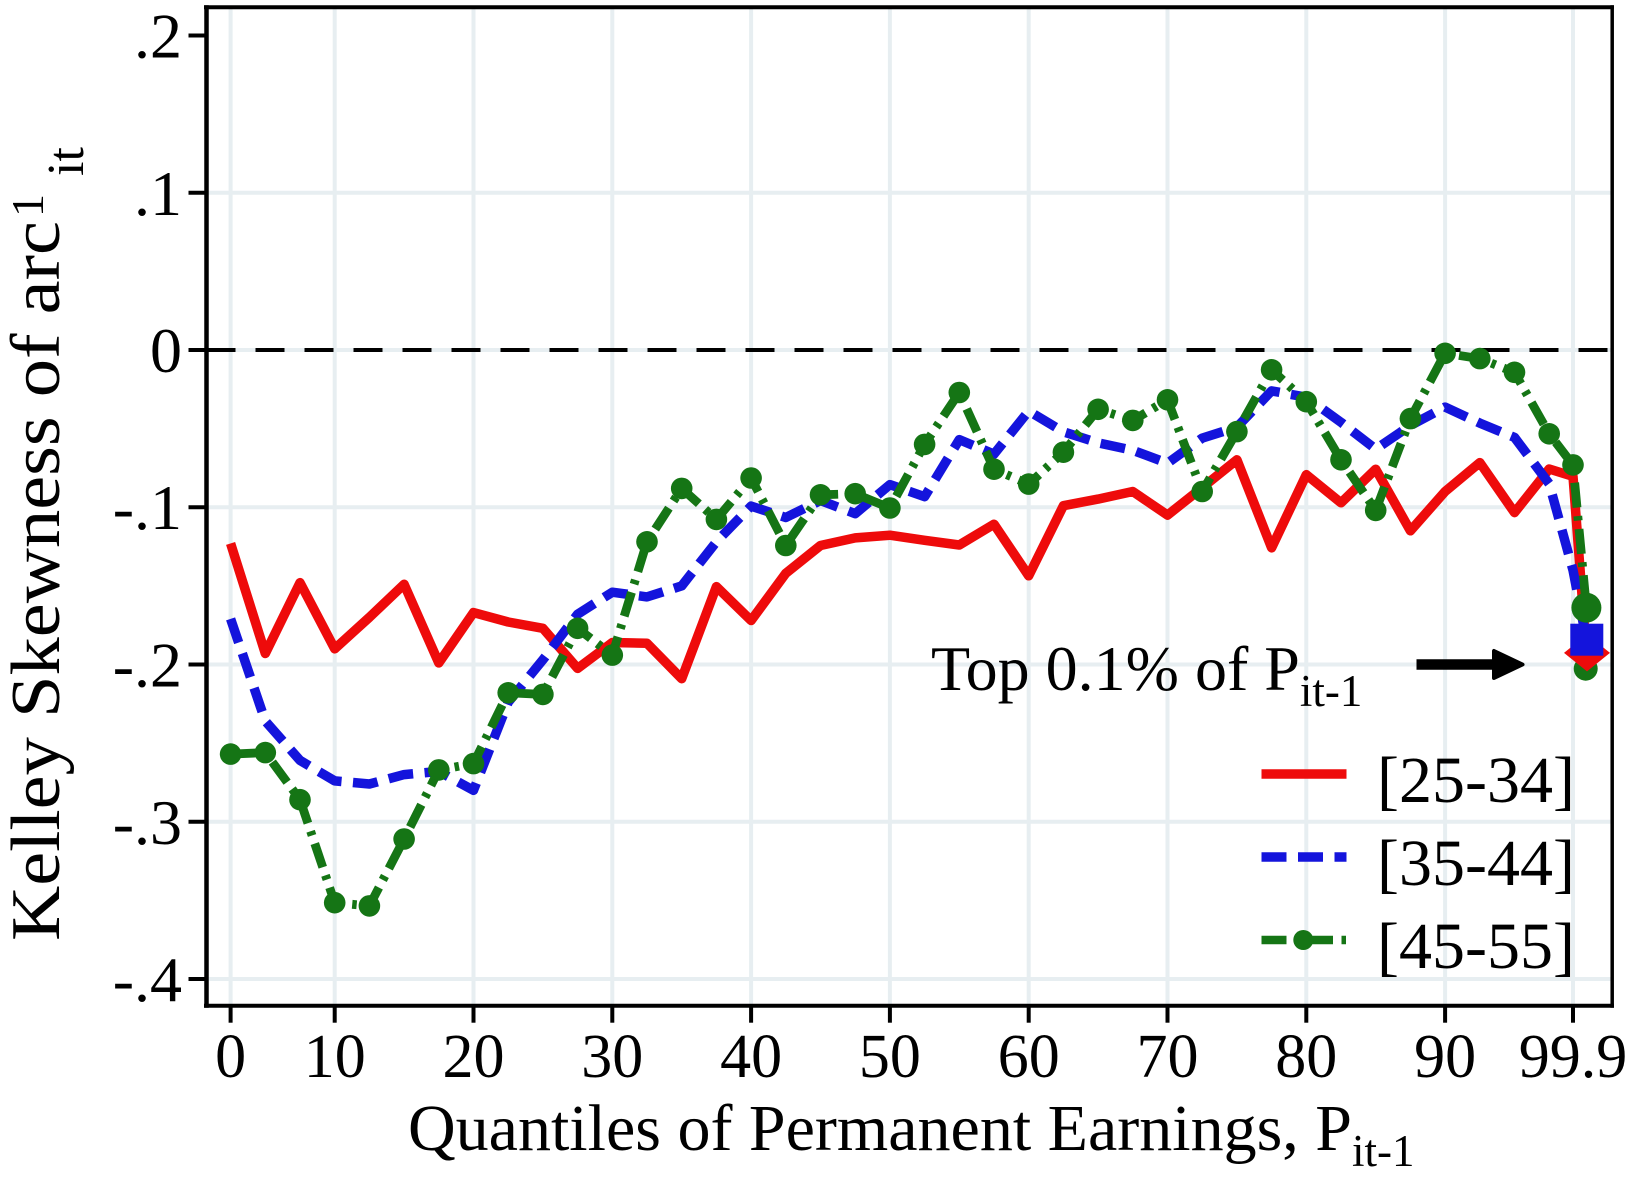  I want to click on svg-text: 40, so click(751, 1057).